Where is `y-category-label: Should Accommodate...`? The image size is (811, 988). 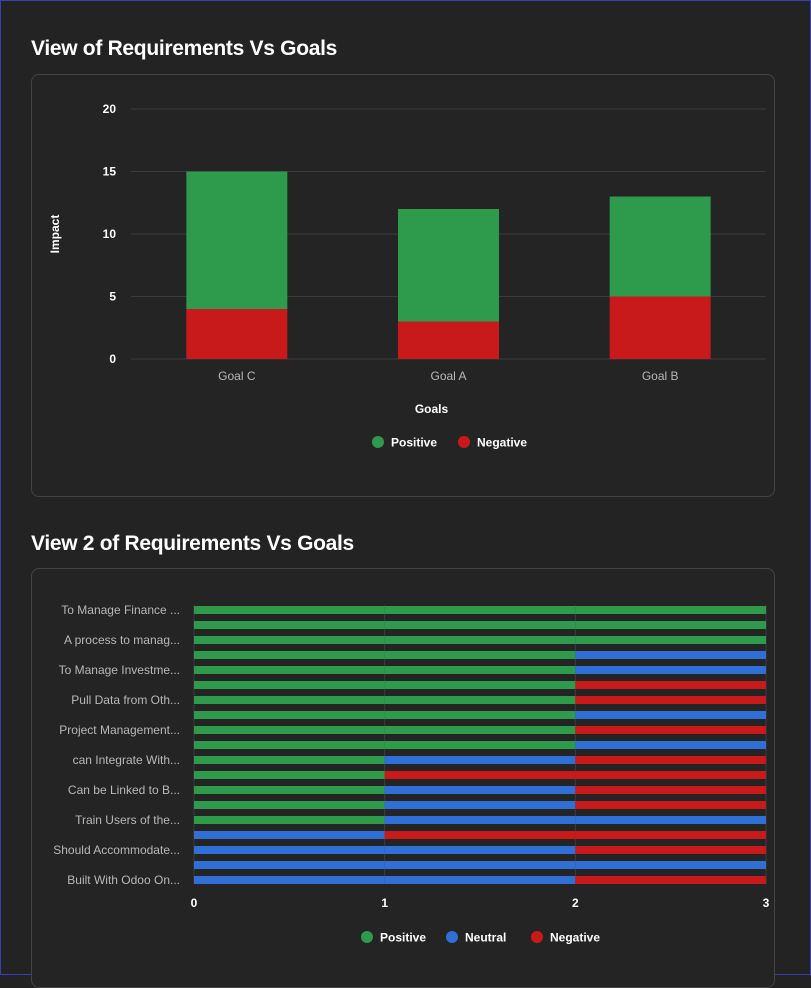
y-category-label: Should Accommodate... is located at coordinates (116, 850).